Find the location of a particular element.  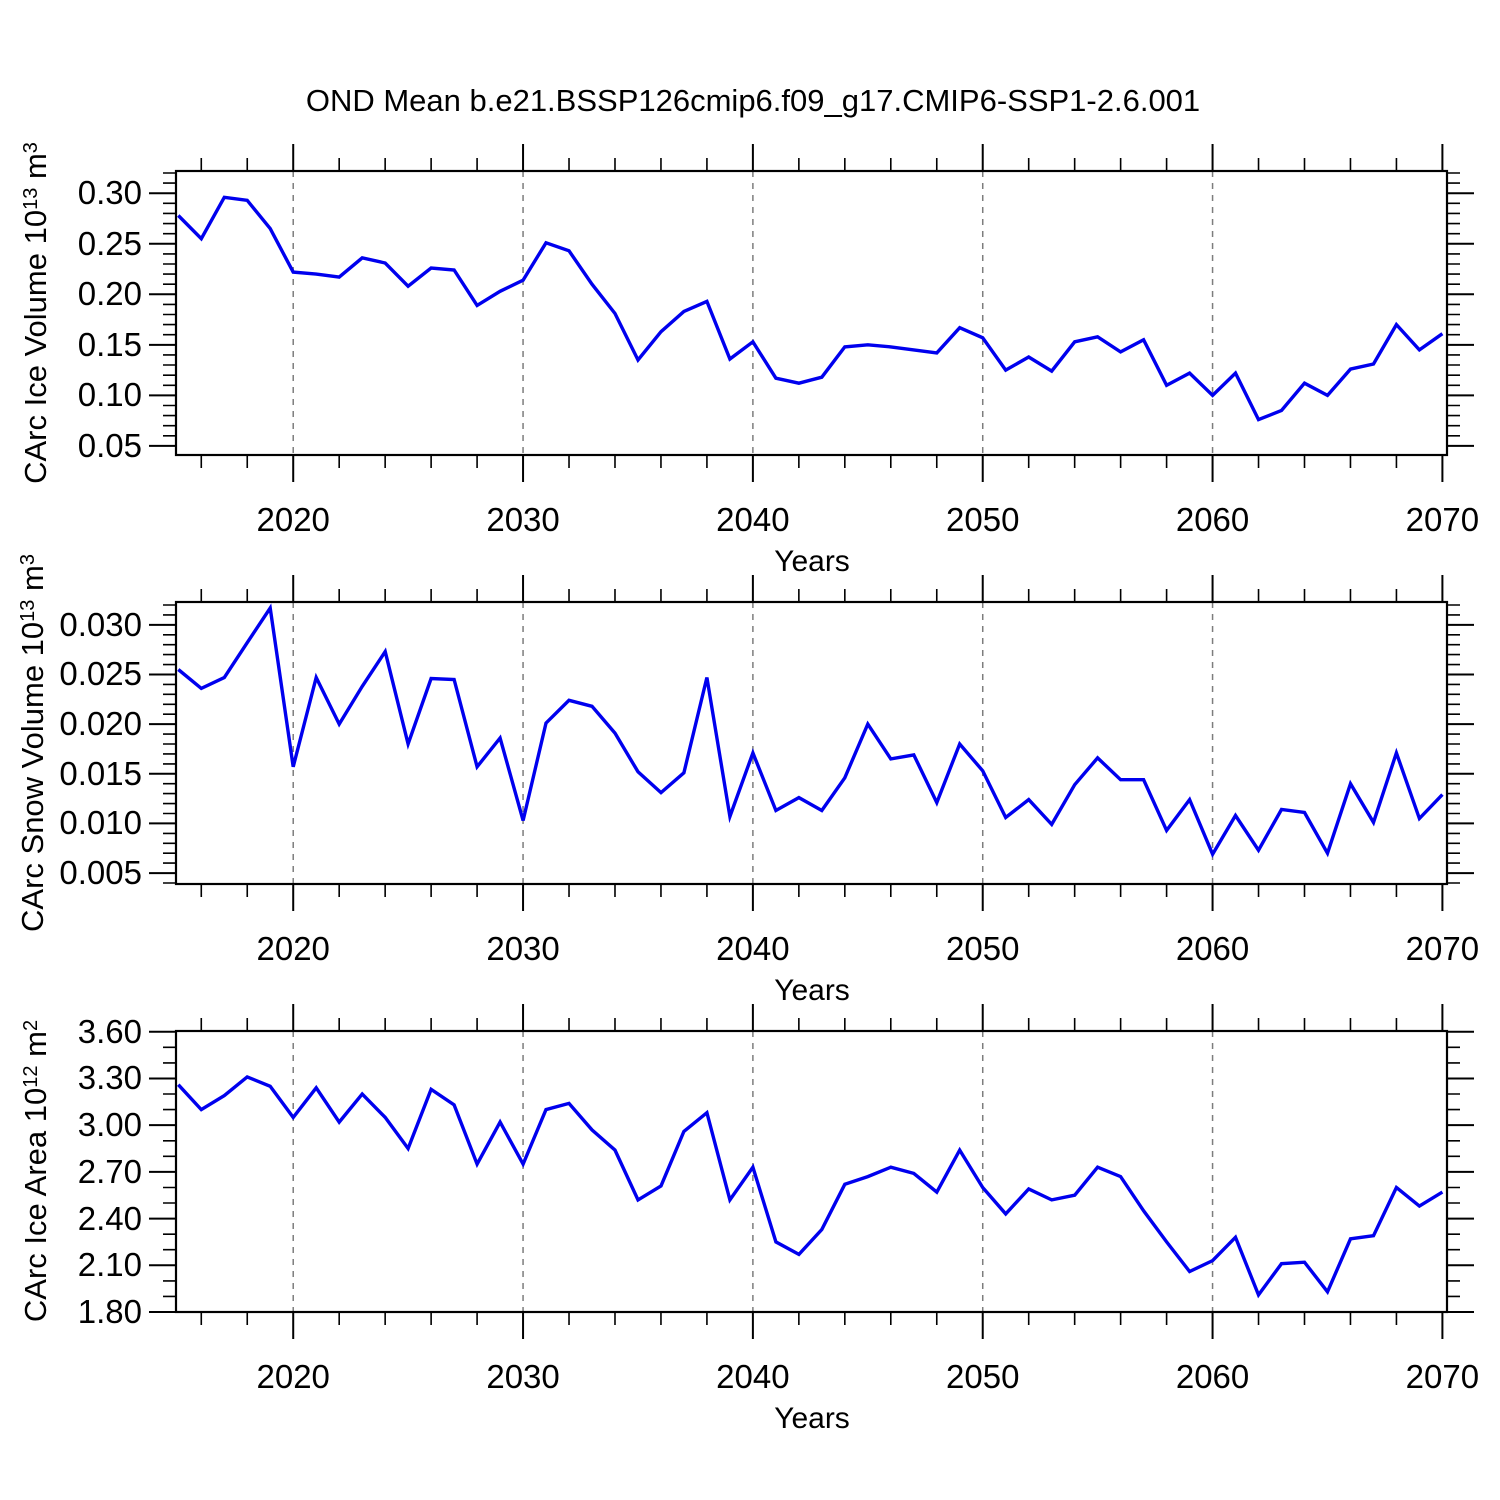

y-tick-label: 0.025 is located at coordinates (100, 674).